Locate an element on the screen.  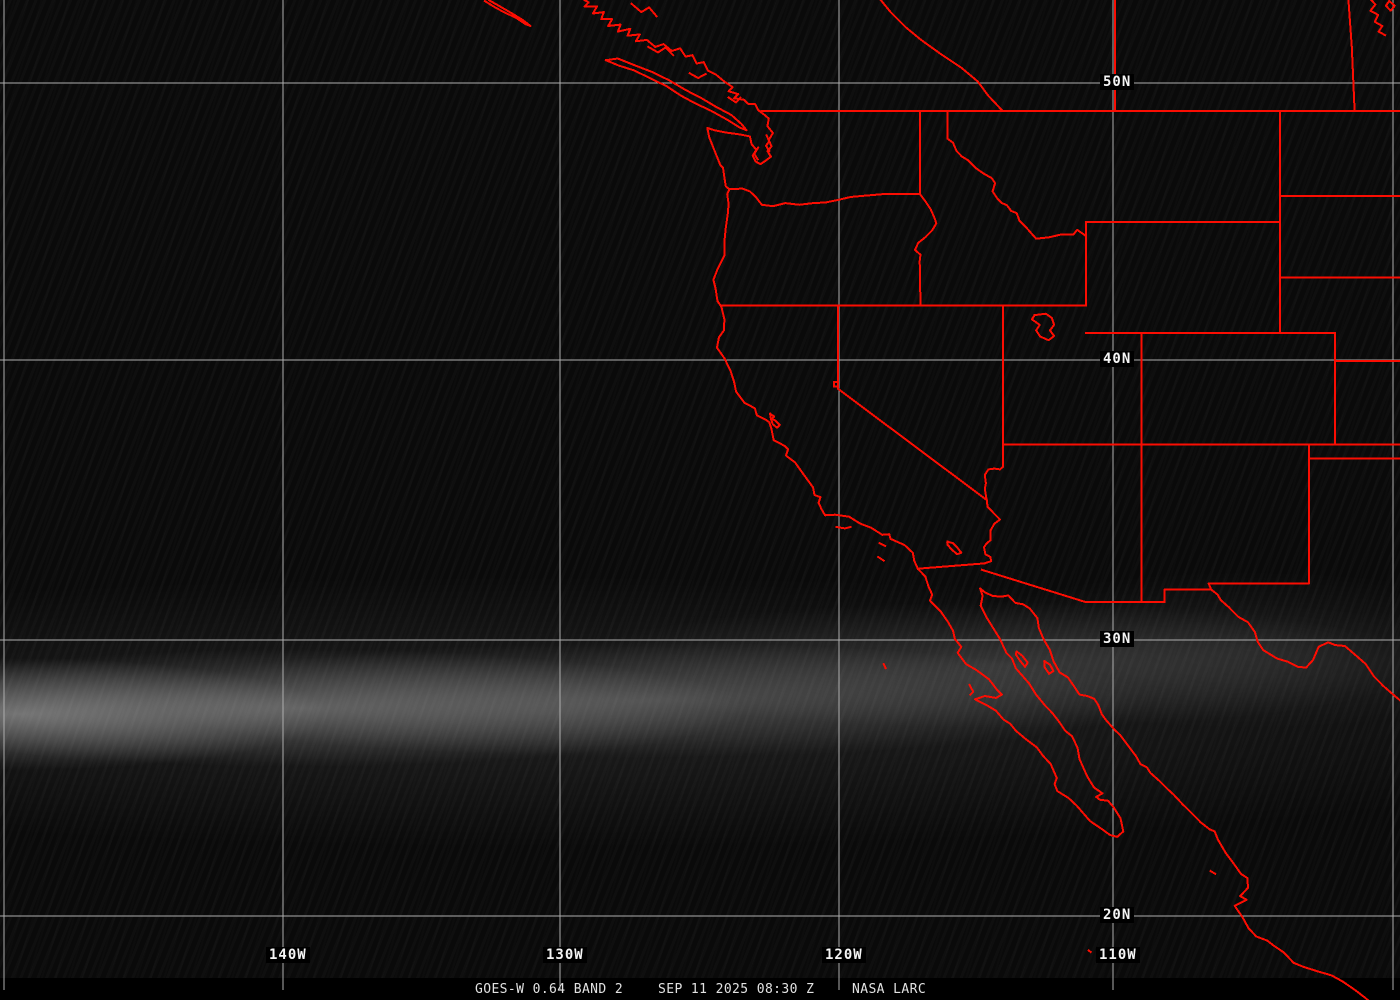
channel-islands is located at coordinates (843, 527).